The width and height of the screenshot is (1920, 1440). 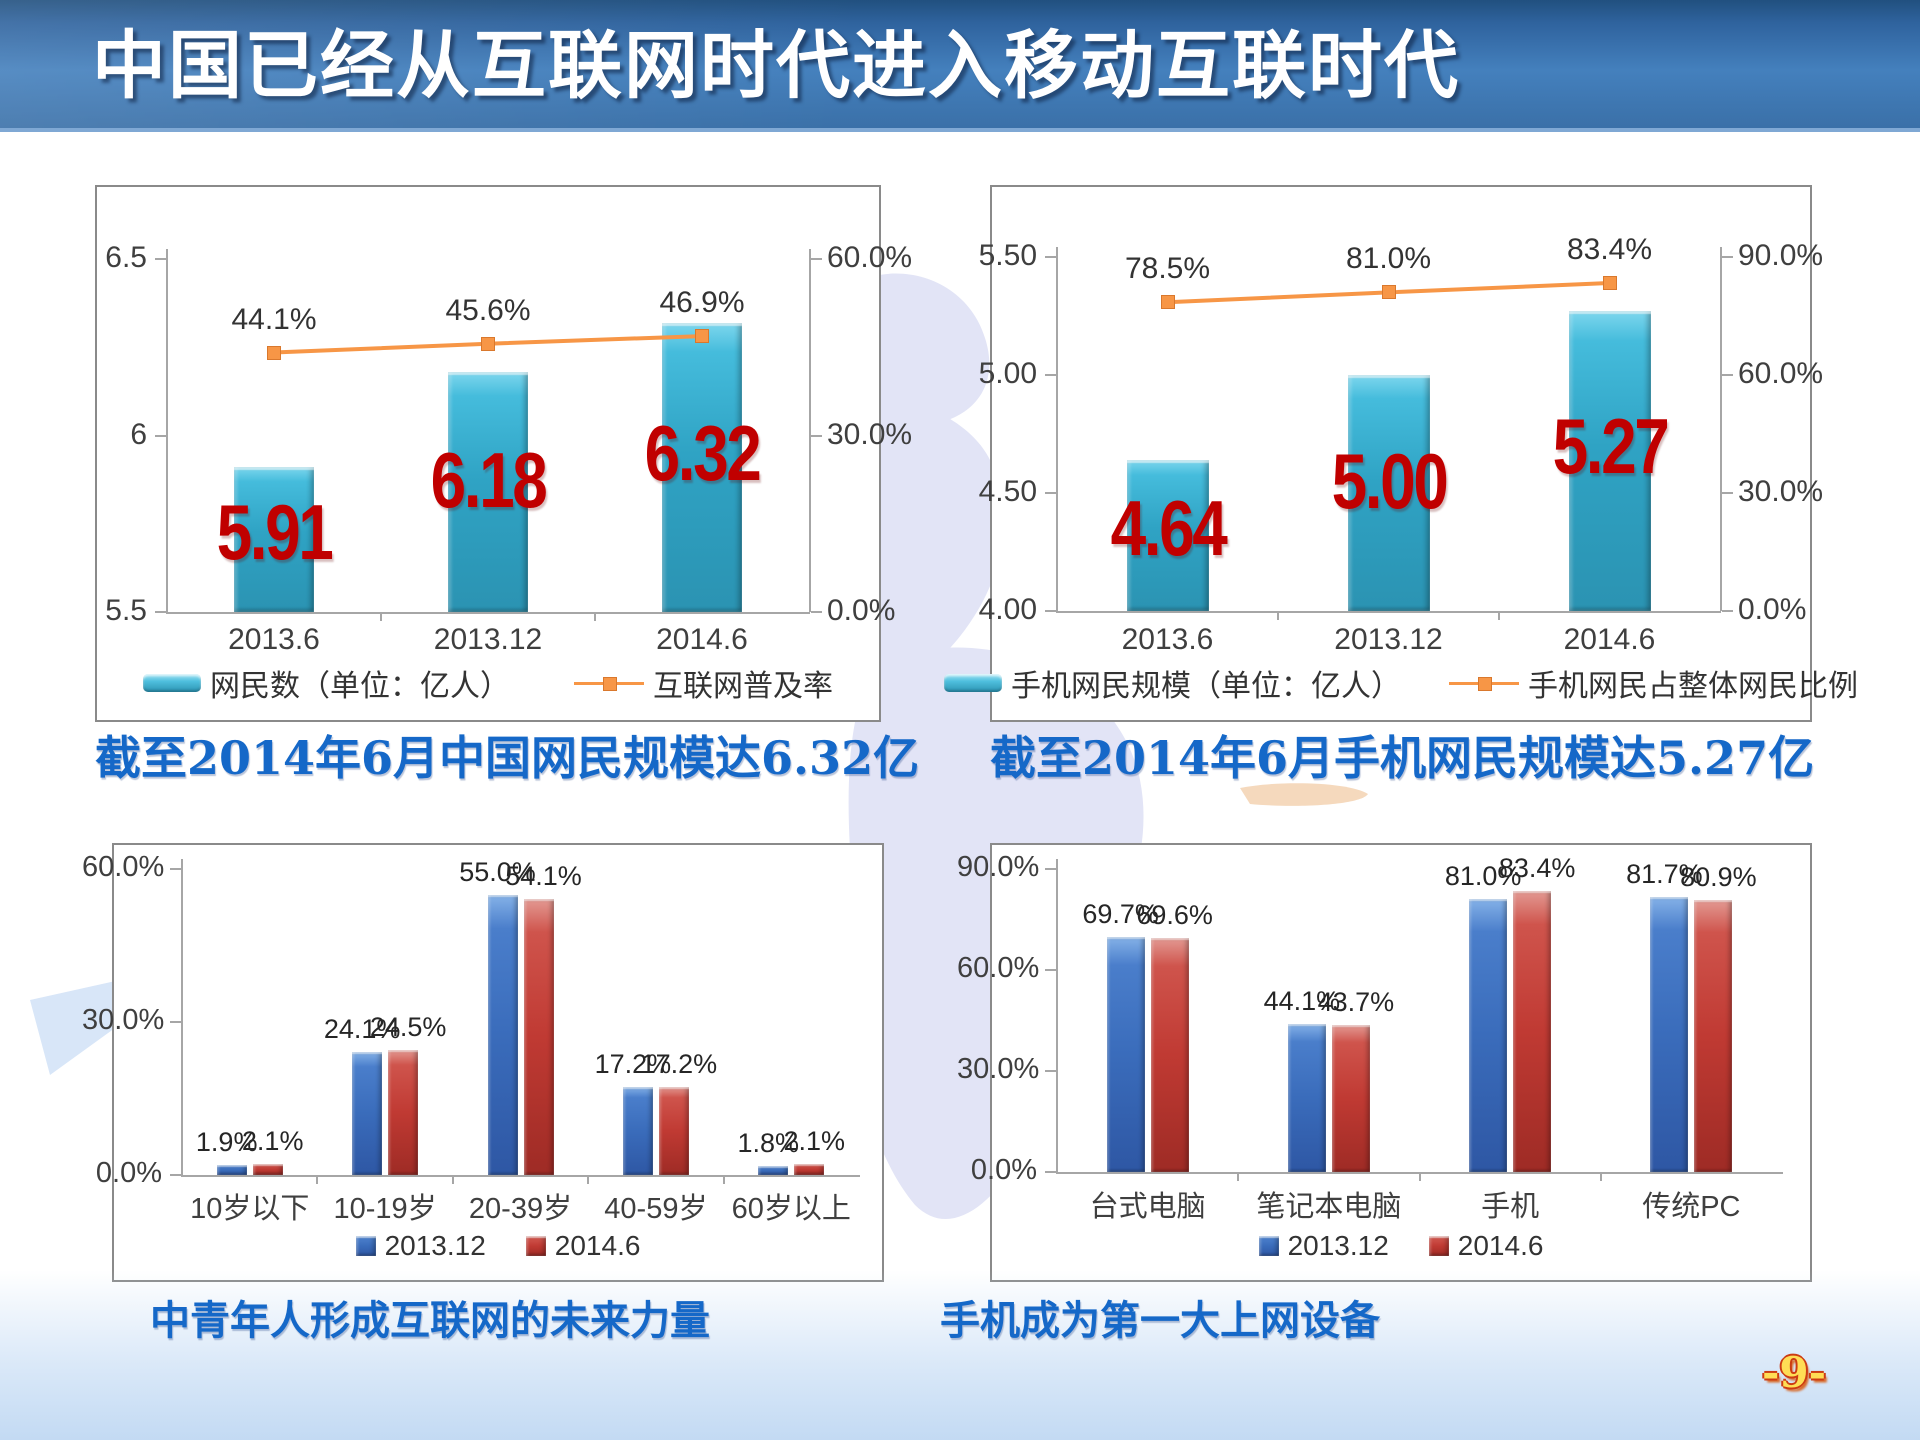 I want to click on line-value-label: 45.6%, so click(x=488, y=310).